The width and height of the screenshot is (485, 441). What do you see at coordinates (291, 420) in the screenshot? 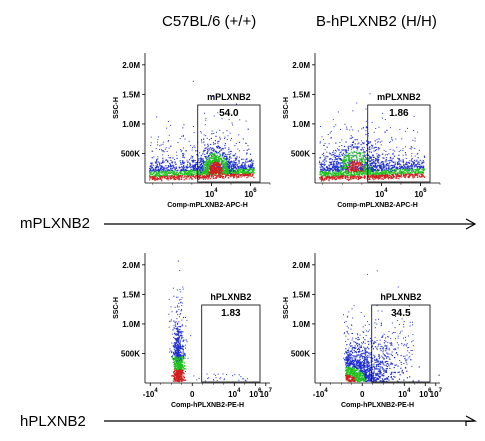
I see `row-arrow-human-marker` at bounding box center [291, 420].